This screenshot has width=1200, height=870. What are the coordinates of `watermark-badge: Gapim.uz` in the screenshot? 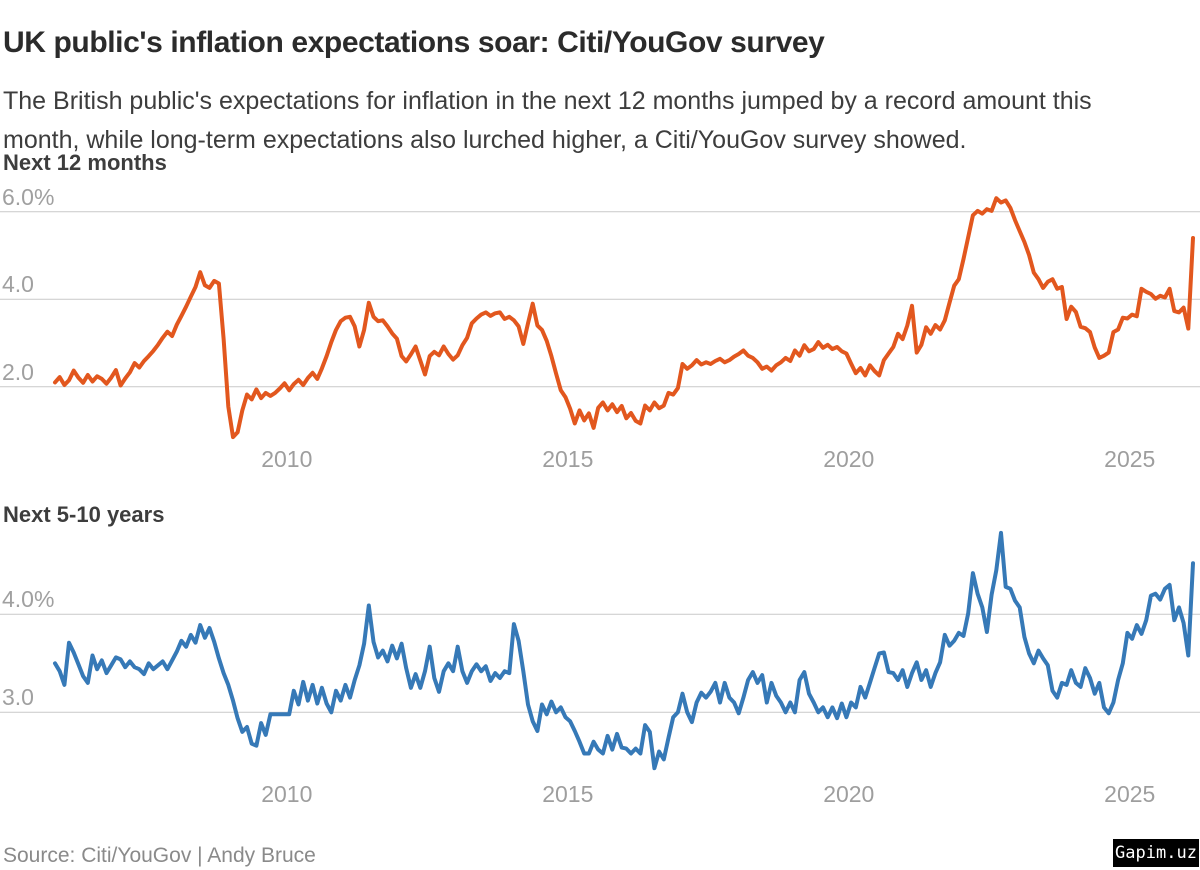 It's located at (1156, 853).